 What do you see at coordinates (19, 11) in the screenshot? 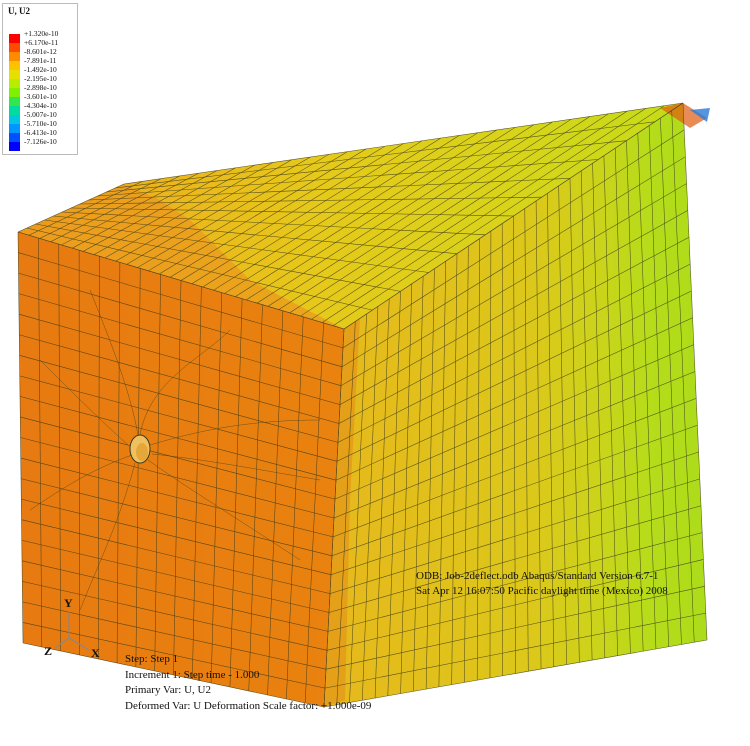
I see `legend-title: U, U2` at bounding box center [19, 11].